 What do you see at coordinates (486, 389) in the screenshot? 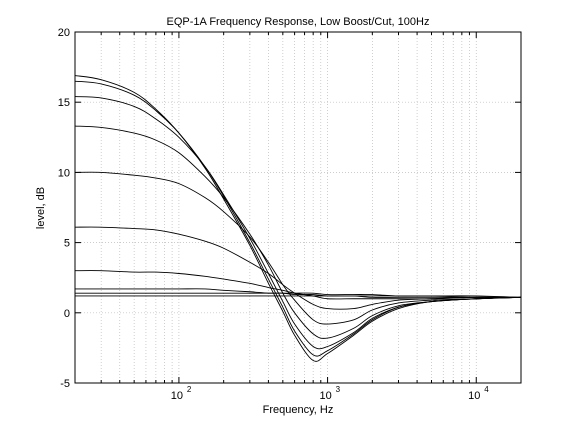
I see `x-tick-label-exponent: 4` at bounding box center [486, 389].